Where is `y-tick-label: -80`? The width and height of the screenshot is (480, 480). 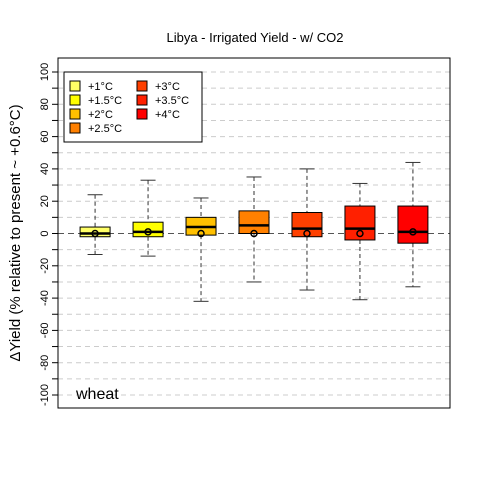
y-tick-label: -80 is located at coordinates (45, 363).